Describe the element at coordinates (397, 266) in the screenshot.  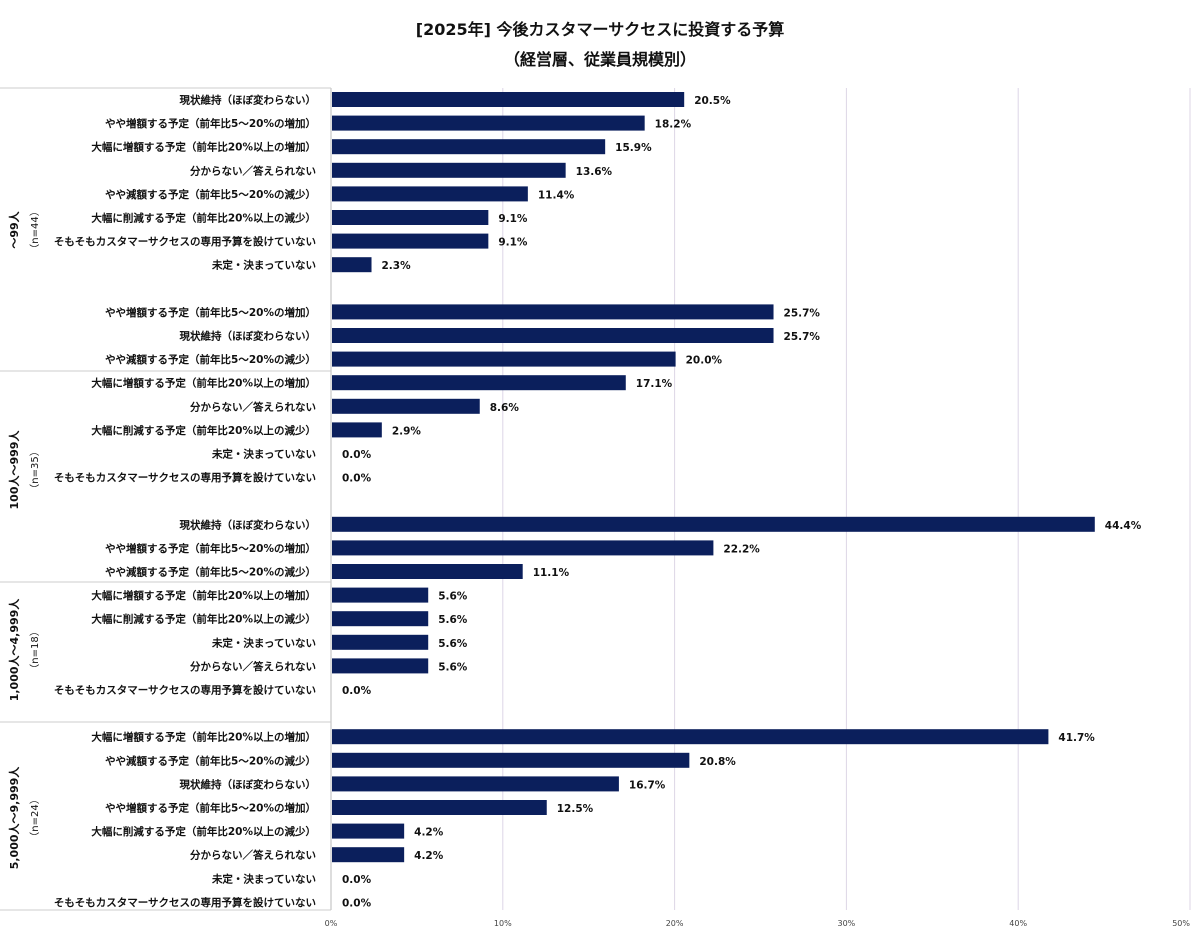
I see `data-label: 2.3%` at that location.